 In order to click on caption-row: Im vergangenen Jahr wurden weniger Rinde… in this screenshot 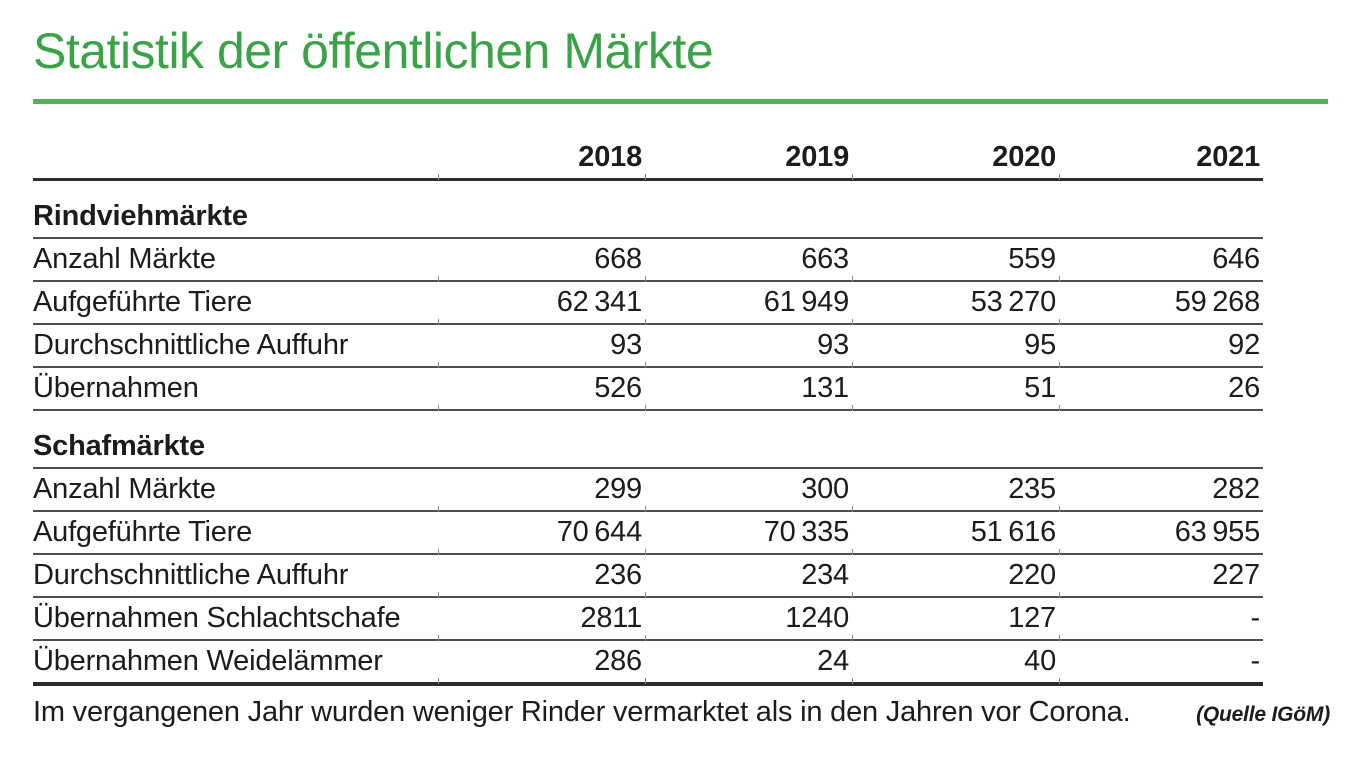, I will do `click(681, 712)`.